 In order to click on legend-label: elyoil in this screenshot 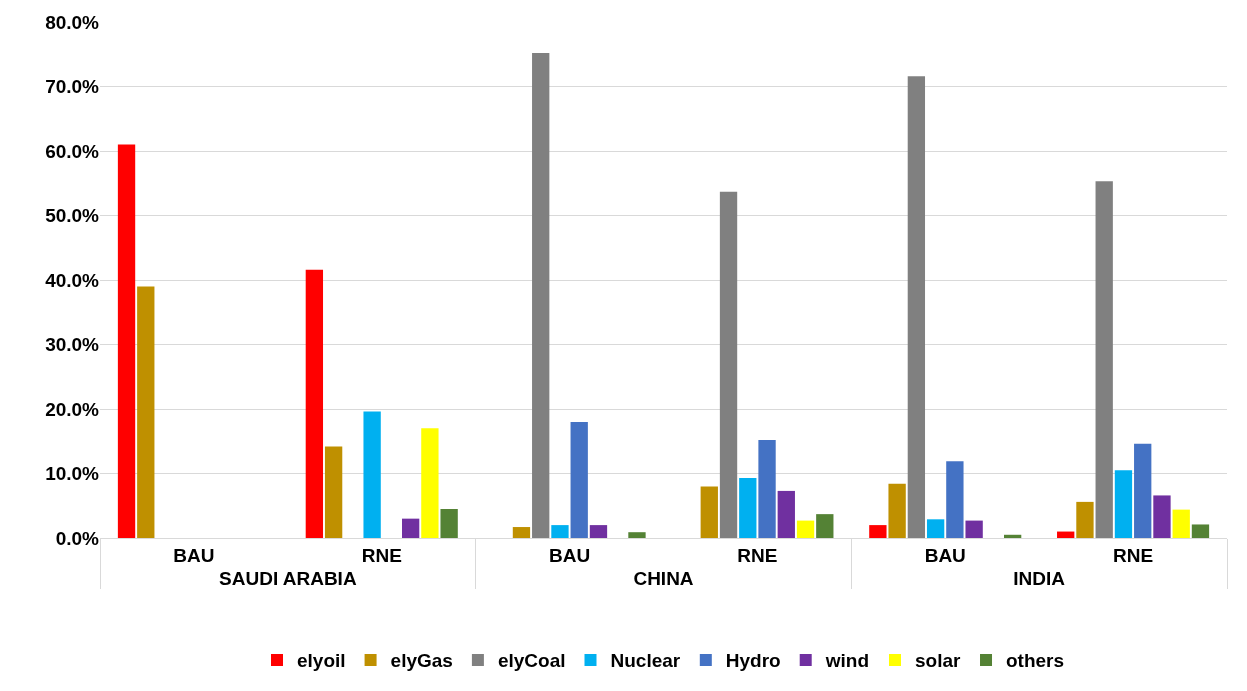, I will do `click(321, 661)`.